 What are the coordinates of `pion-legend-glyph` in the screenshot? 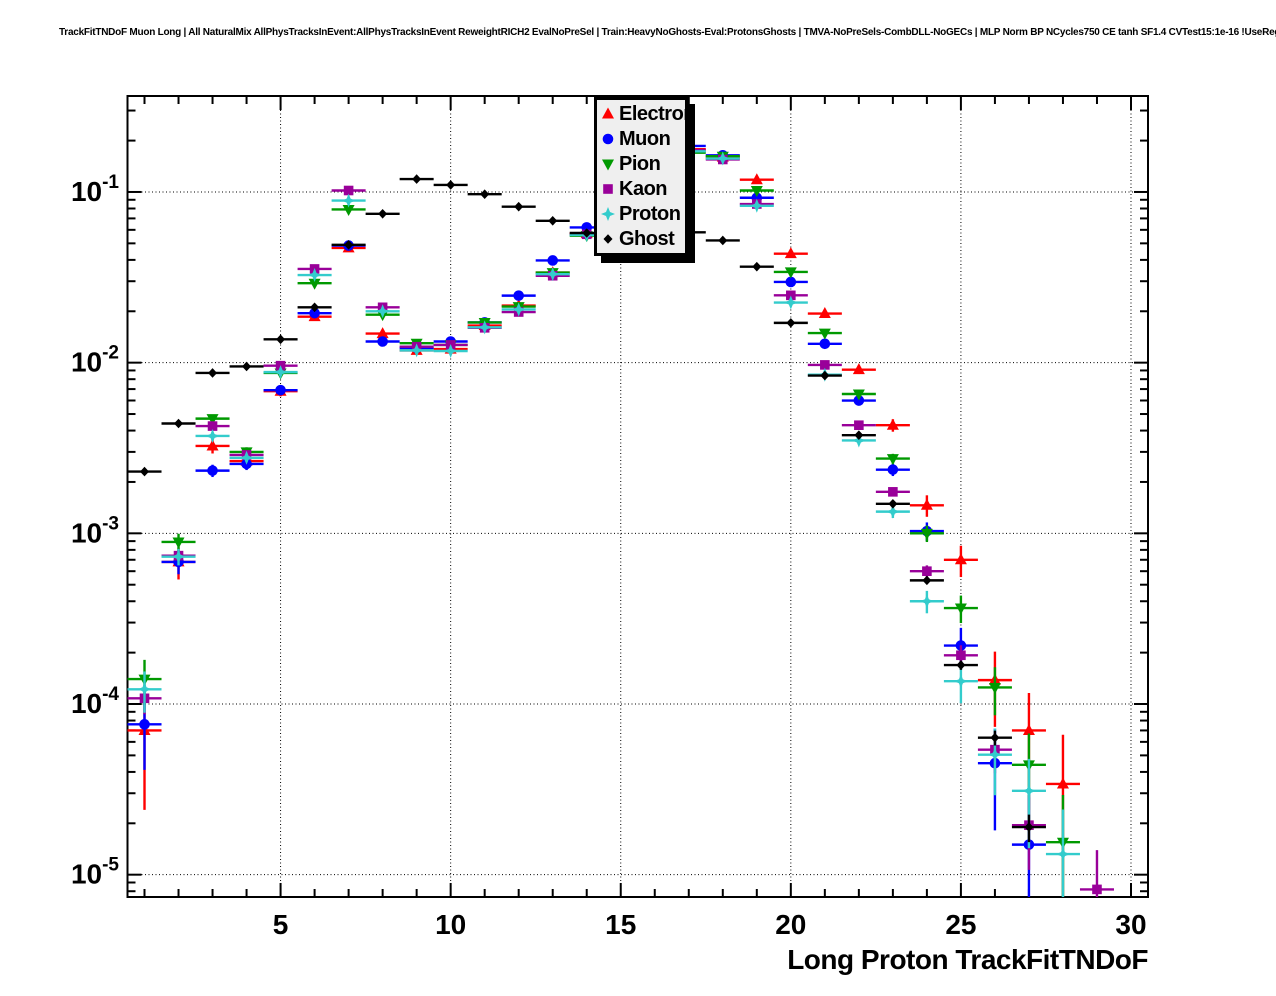 It's located at (608, 164).